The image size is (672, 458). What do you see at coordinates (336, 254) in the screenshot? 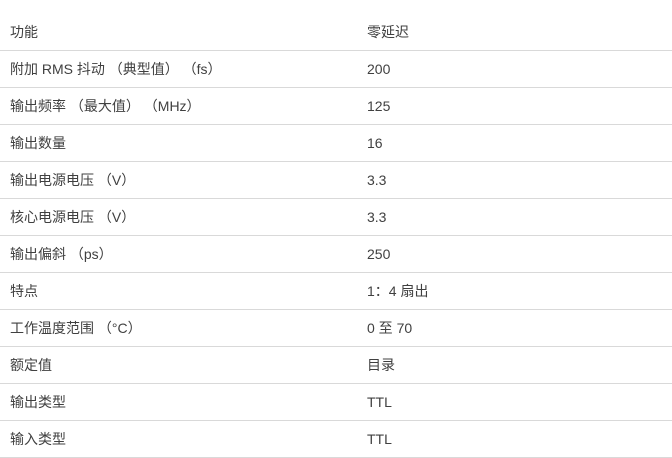
I see `spec-row: 输出偏斜 （ps） 250` at bounding box center [336, 254].